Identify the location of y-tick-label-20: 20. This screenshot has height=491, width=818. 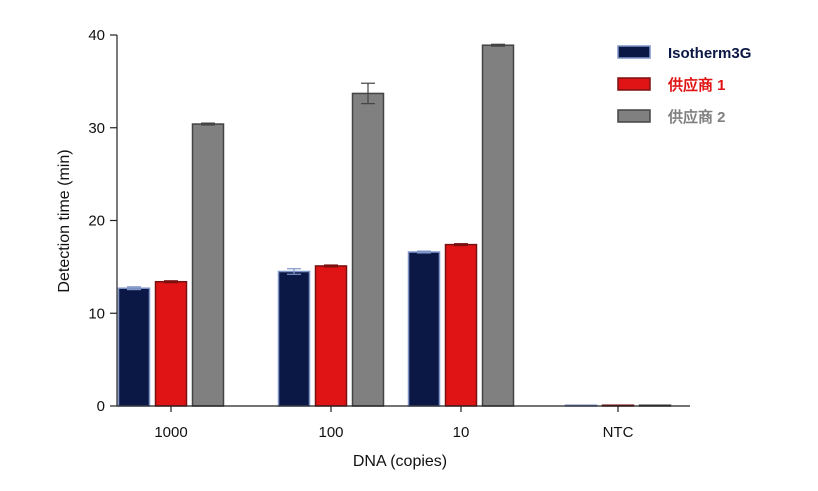
(96, 221).